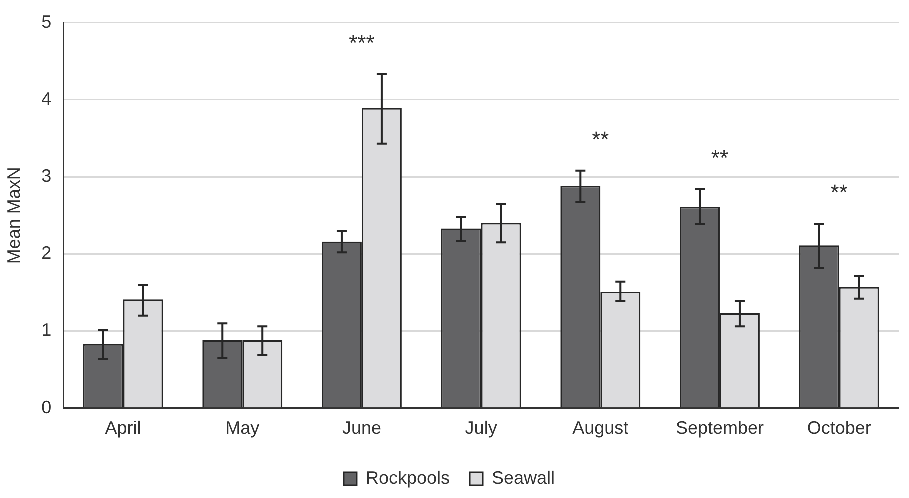  Describe the element at coordinates (362, 43) in the screenshot. I see `annotation: ***` at that location.